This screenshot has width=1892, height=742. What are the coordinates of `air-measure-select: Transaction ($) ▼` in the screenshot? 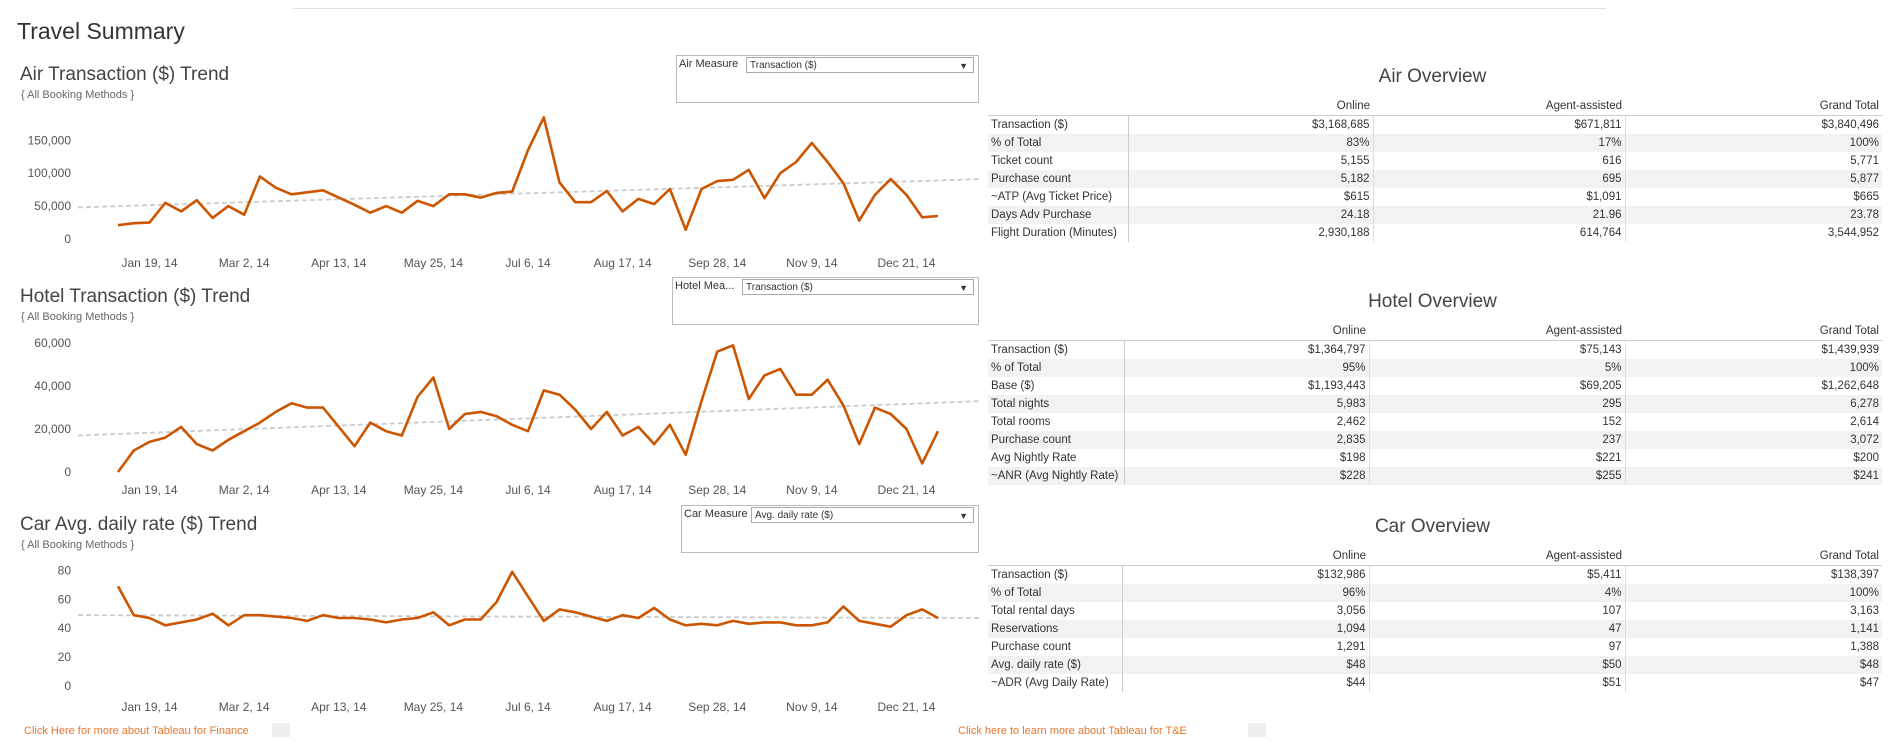 It's located at (860, 65).